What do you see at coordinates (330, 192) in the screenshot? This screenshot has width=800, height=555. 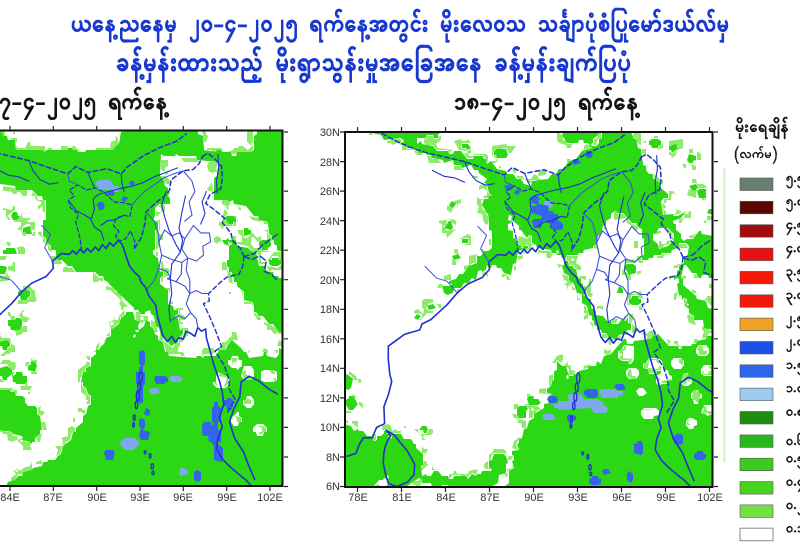 I see `svg-text: 26N` at bounding box center [330, 192].